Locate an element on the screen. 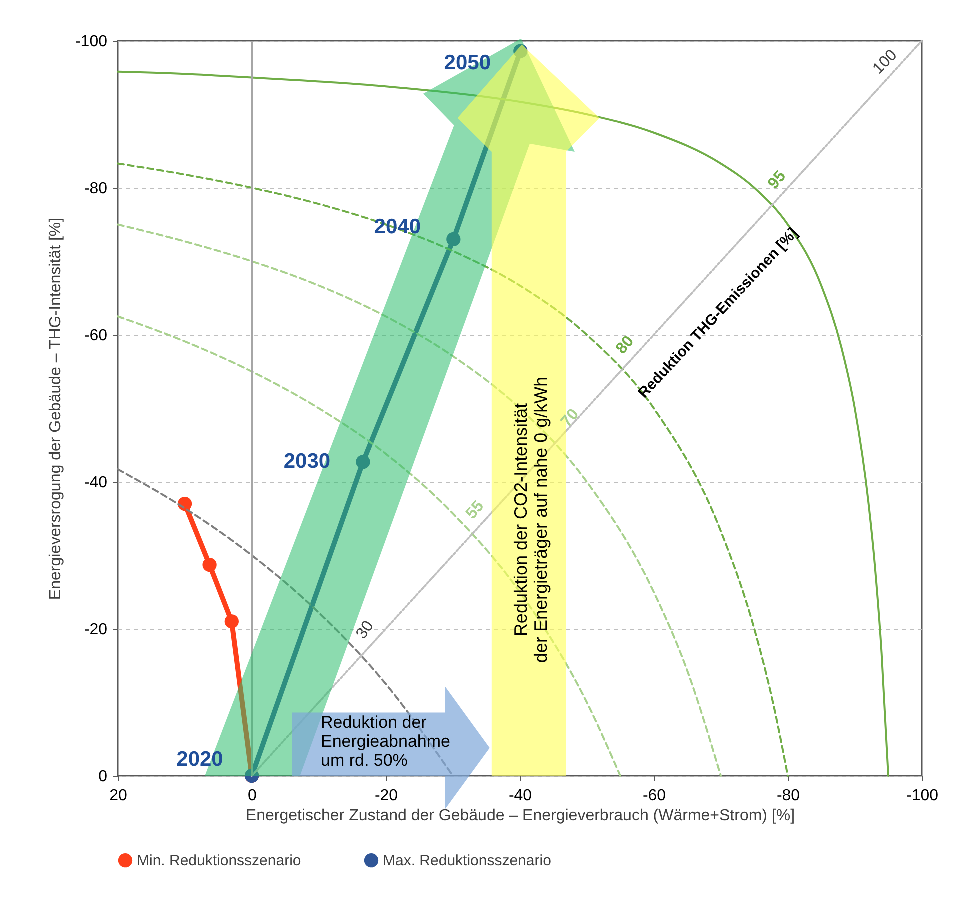  x-tick-label: -40 is located at coordinates (520, 796).